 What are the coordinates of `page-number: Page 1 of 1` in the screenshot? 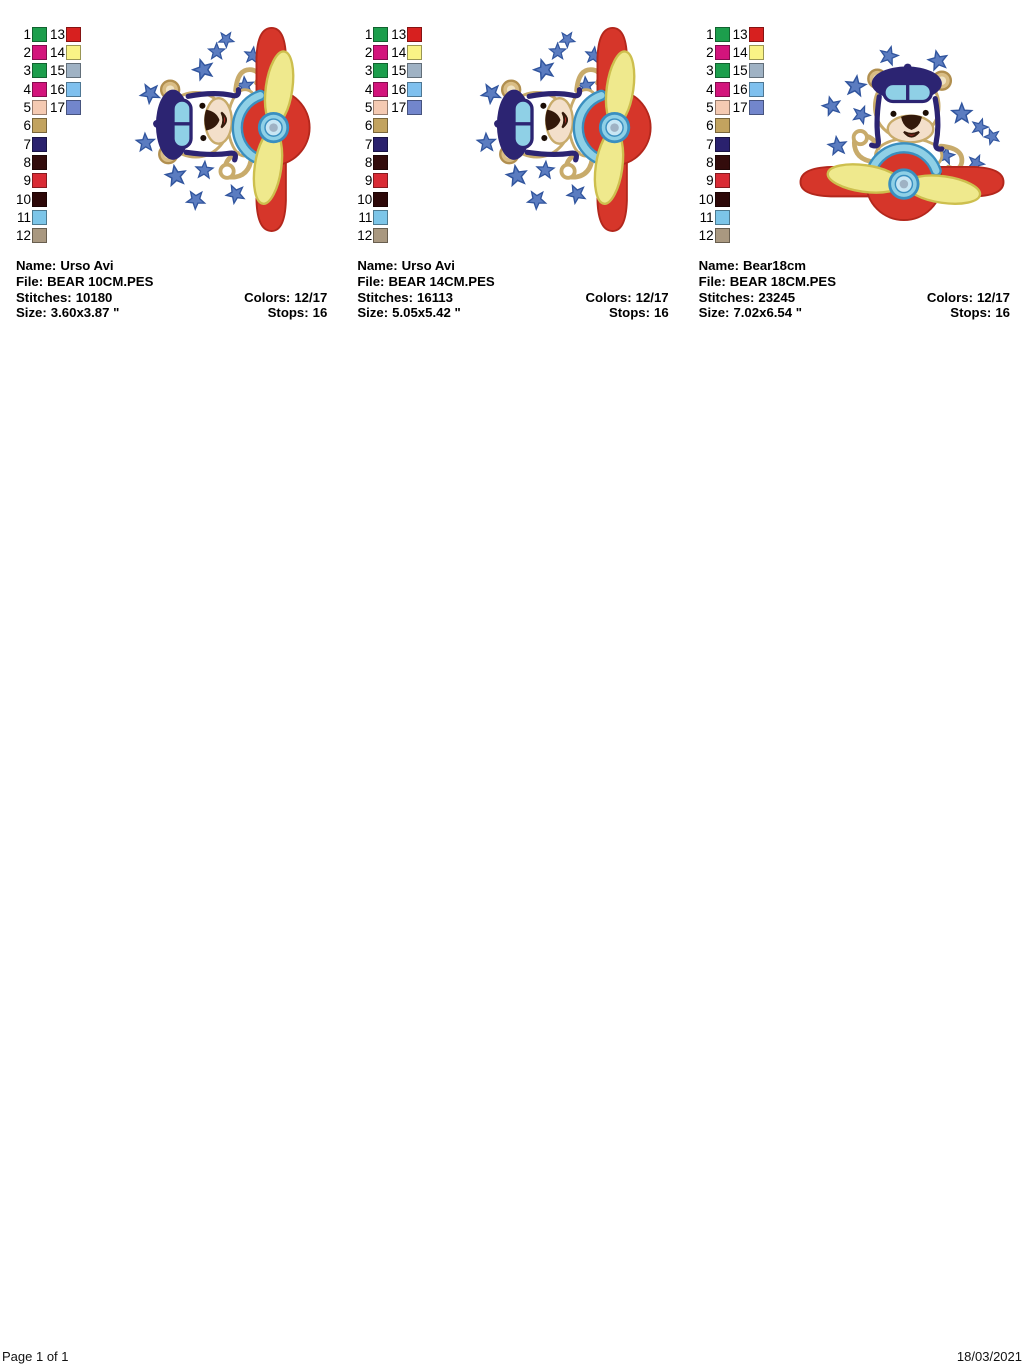 It's located at (35, 1356).